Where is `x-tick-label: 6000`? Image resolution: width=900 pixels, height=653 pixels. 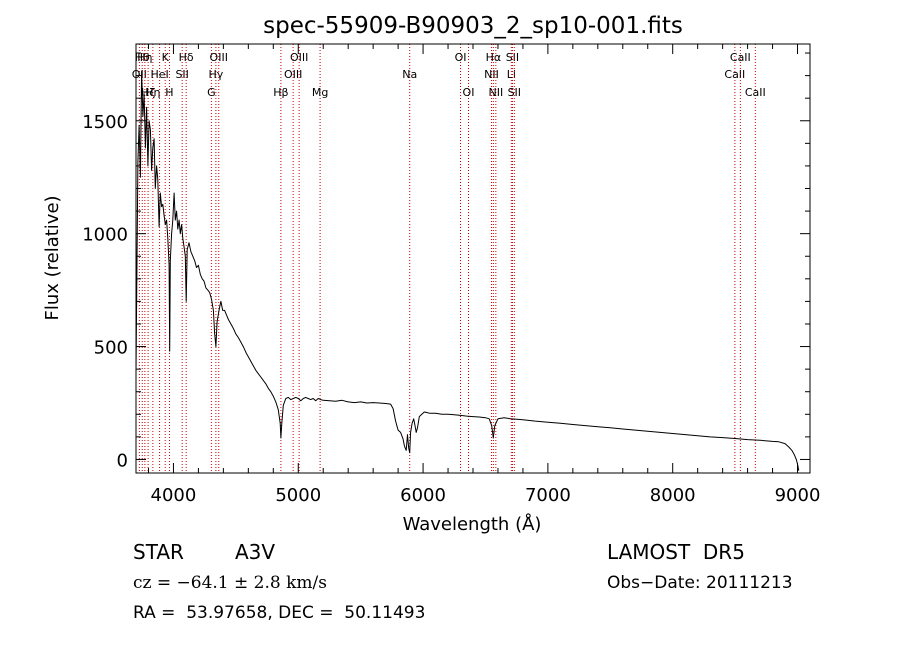 x-tick-label: 6000 is located at coordinates (423, 495).